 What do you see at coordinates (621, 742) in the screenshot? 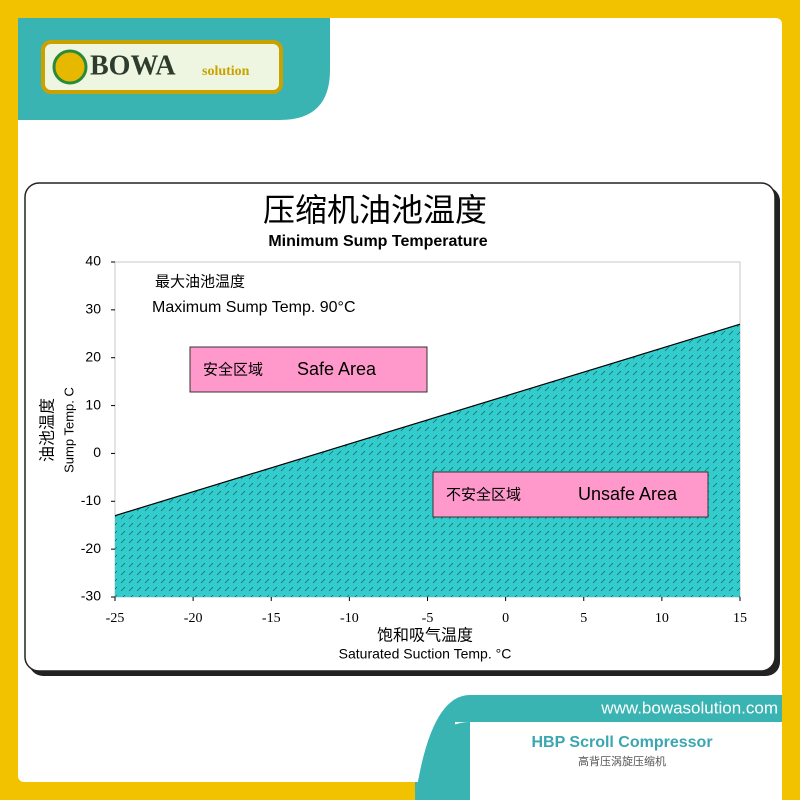
I see `product-name: HBP Scroll Compressor` at bounding box center [621, 742].